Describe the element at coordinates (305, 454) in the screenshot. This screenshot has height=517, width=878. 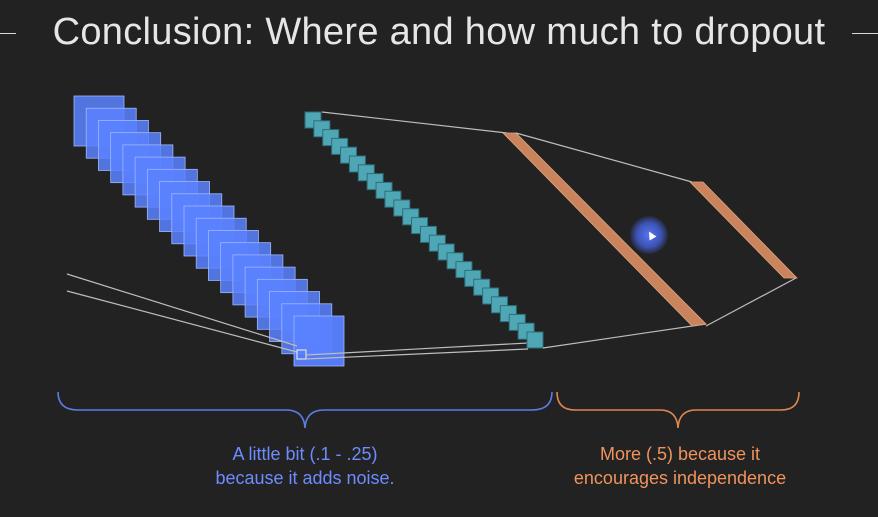
I see `caption-little-line-1: A little bit (.1 - .25)` at that location.